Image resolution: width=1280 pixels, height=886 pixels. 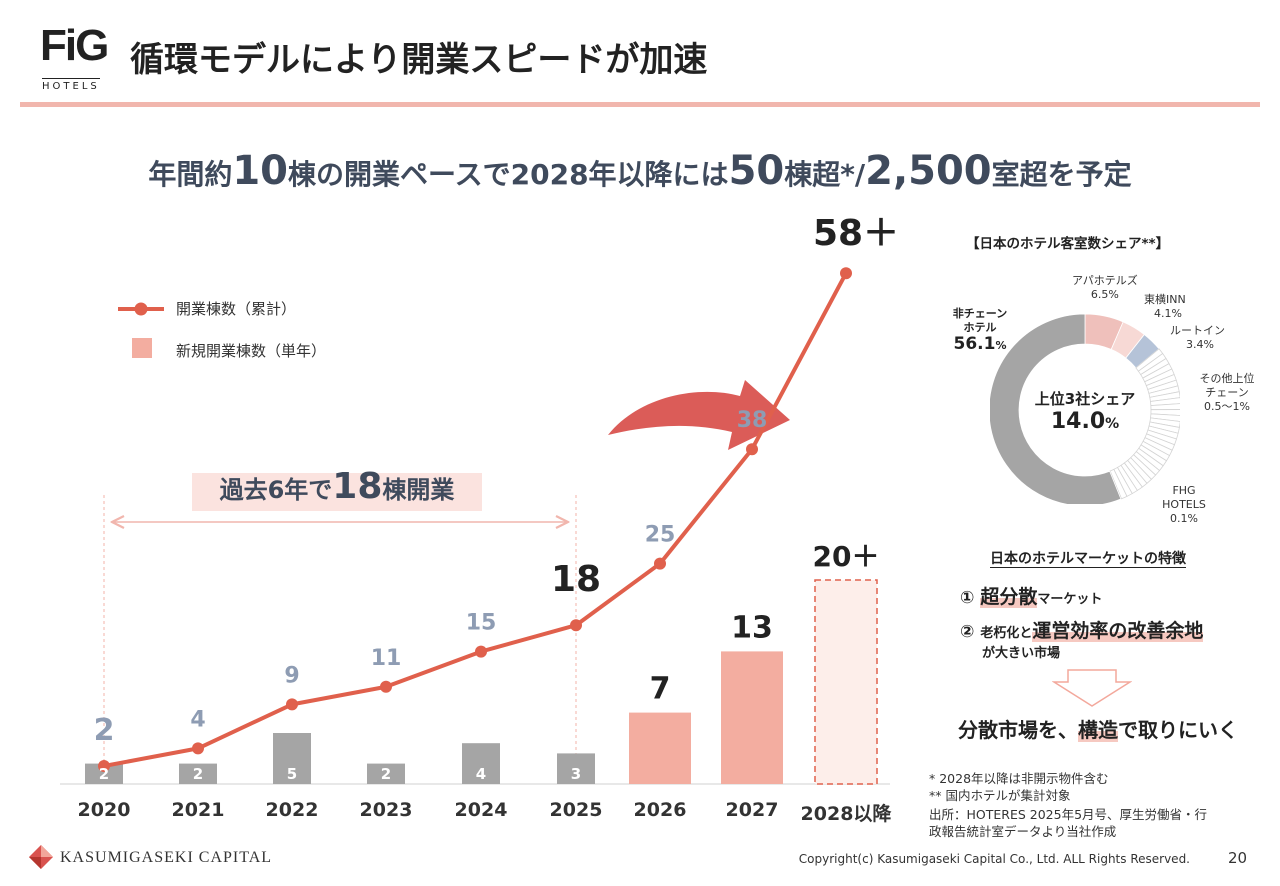 I want to click on note-4: 政報告統計室データより当社作成, so click(x=1023, y=831).